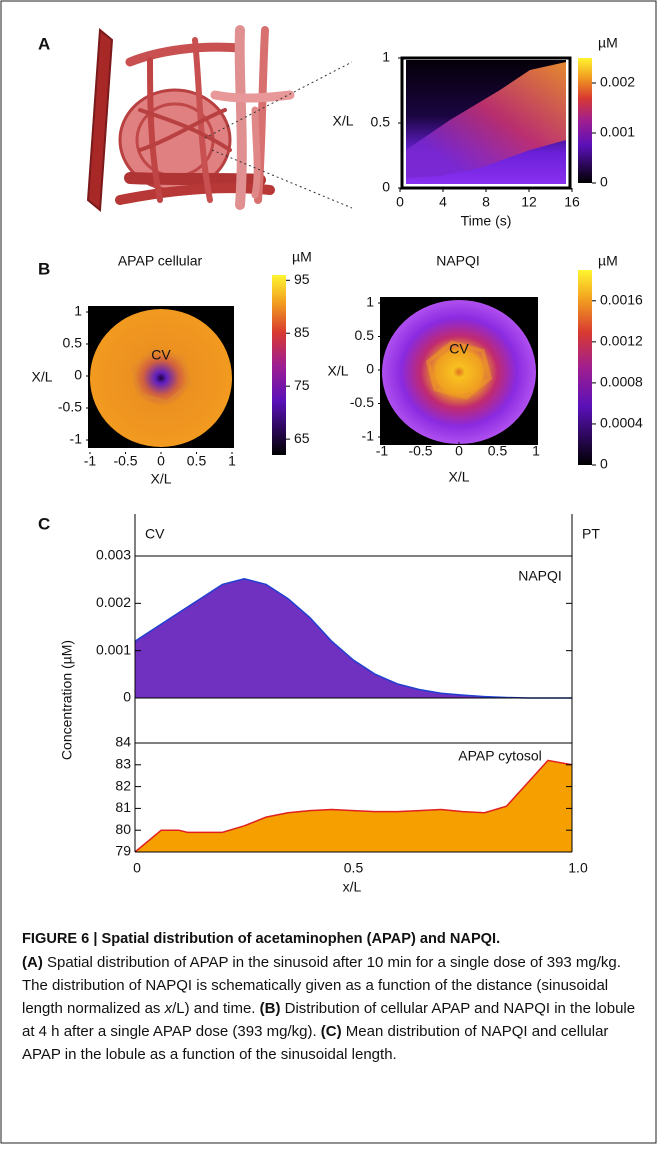 Image resolution: width=658 pixels, height=1151 pixels. What do you see at coordinates (270, 1008) in the screenshot?
I see `caption-run: (B)` at bounding box center [270, 1008].